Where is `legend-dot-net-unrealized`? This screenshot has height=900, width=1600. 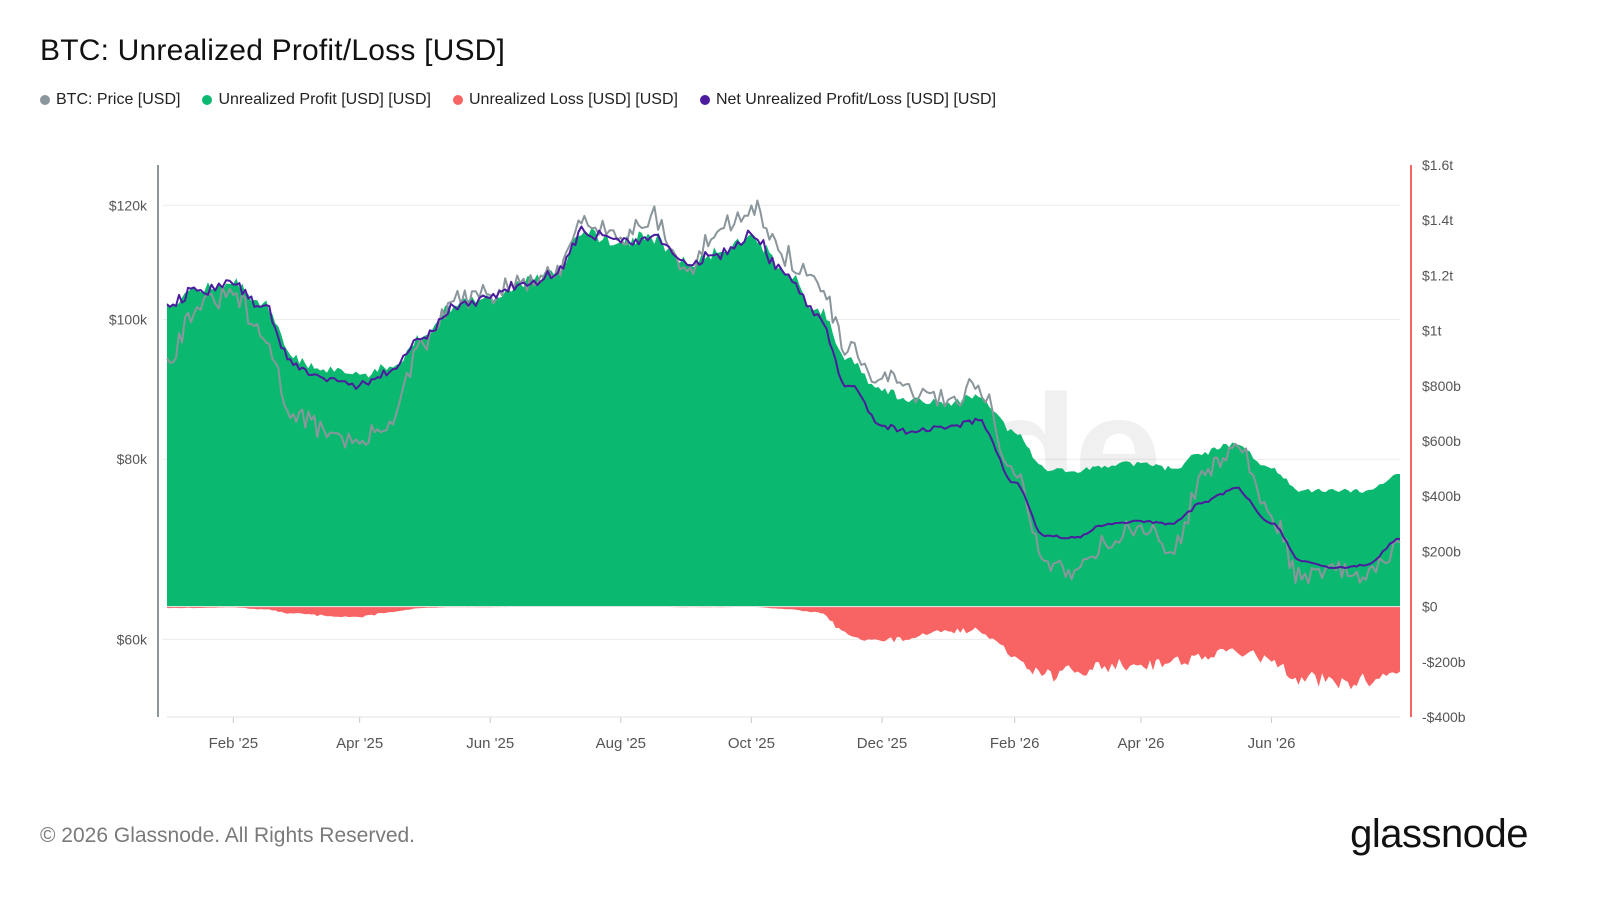
legend-dot-net-unrealized is located at coordinates (704, 100).